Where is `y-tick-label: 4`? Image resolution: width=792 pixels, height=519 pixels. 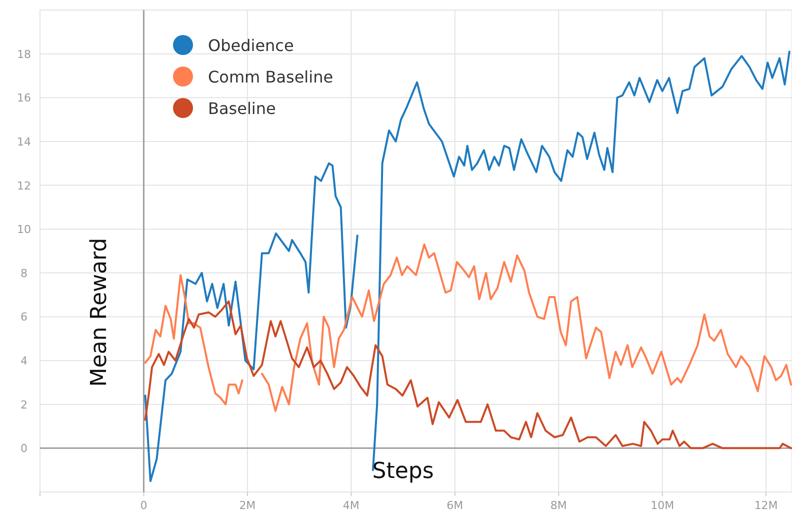
y-tick-label: 4 is located at coordinates (24, 361).